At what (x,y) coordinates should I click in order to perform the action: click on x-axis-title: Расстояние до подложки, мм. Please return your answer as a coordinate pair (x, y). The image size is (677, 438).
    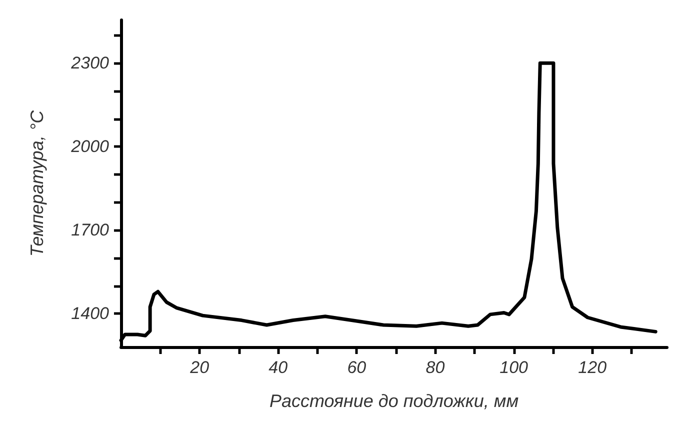
    Looking at the image, I should click on (394, 401).